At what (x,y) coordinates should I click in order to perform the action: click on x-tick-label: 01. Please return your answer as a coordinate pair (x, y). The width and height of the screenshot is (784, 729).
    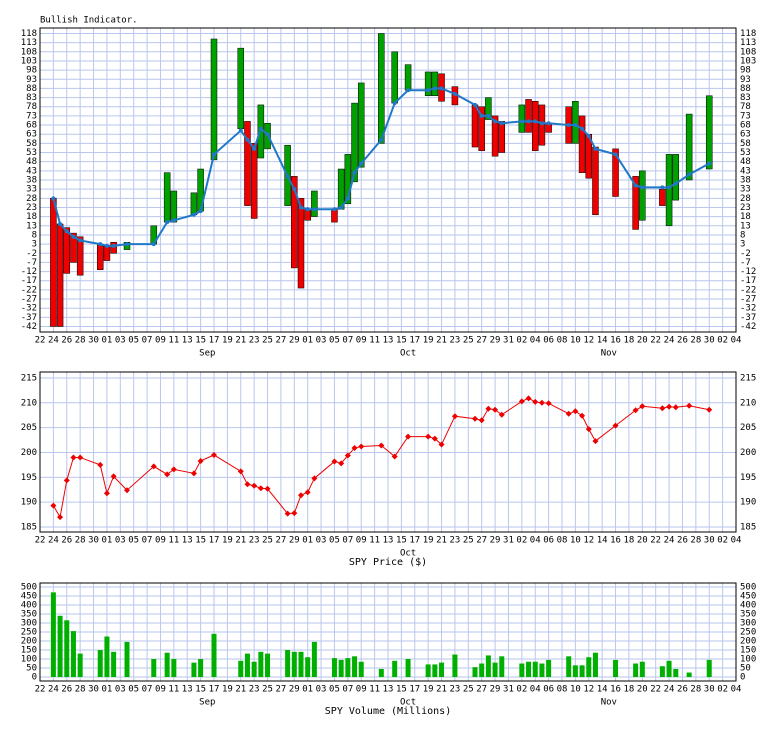
    Looking at the image, I should click on (107, 341).